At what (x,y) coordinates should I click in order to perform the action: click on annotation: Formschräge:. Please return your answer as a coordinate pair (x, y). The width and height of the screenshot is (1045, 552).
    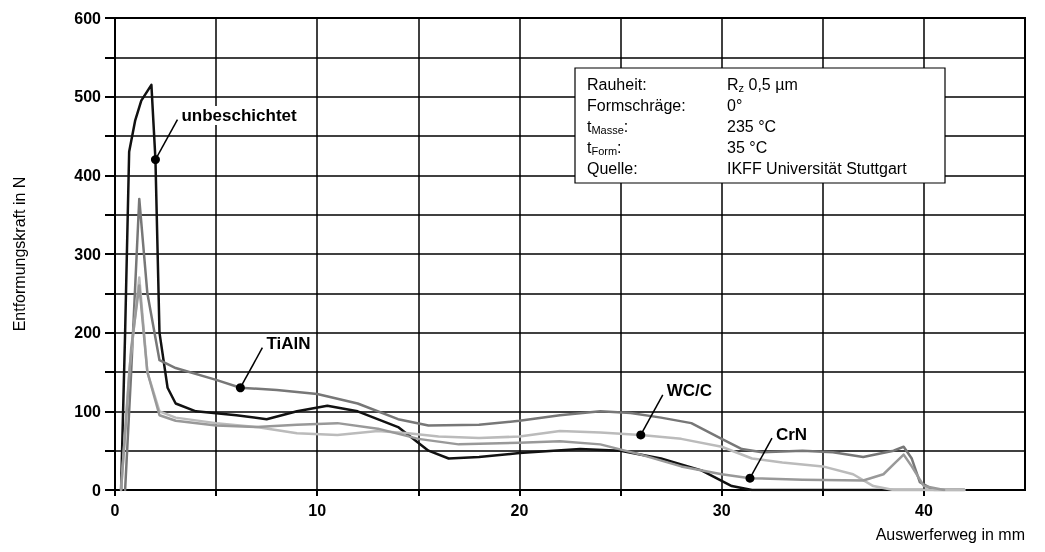
    Looking at the image, I should click on (636, 105).